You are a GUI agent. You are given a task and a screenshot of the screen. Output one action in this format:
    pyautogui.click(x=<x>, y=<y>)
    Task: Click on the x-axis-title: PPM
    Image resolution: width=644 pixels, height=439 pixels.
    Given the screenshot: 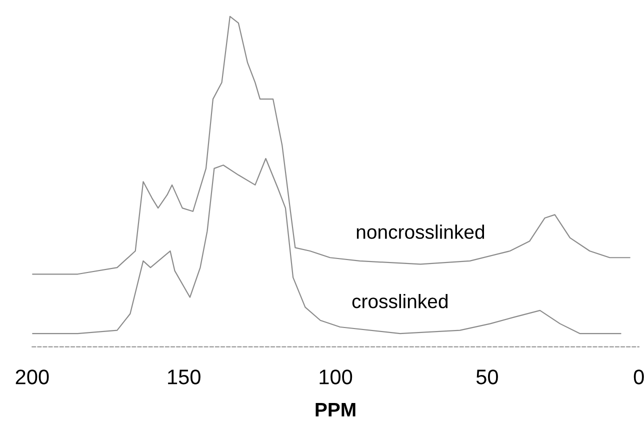 What is the action you would take?
    pyautogui.click(x=336, y=409)
    